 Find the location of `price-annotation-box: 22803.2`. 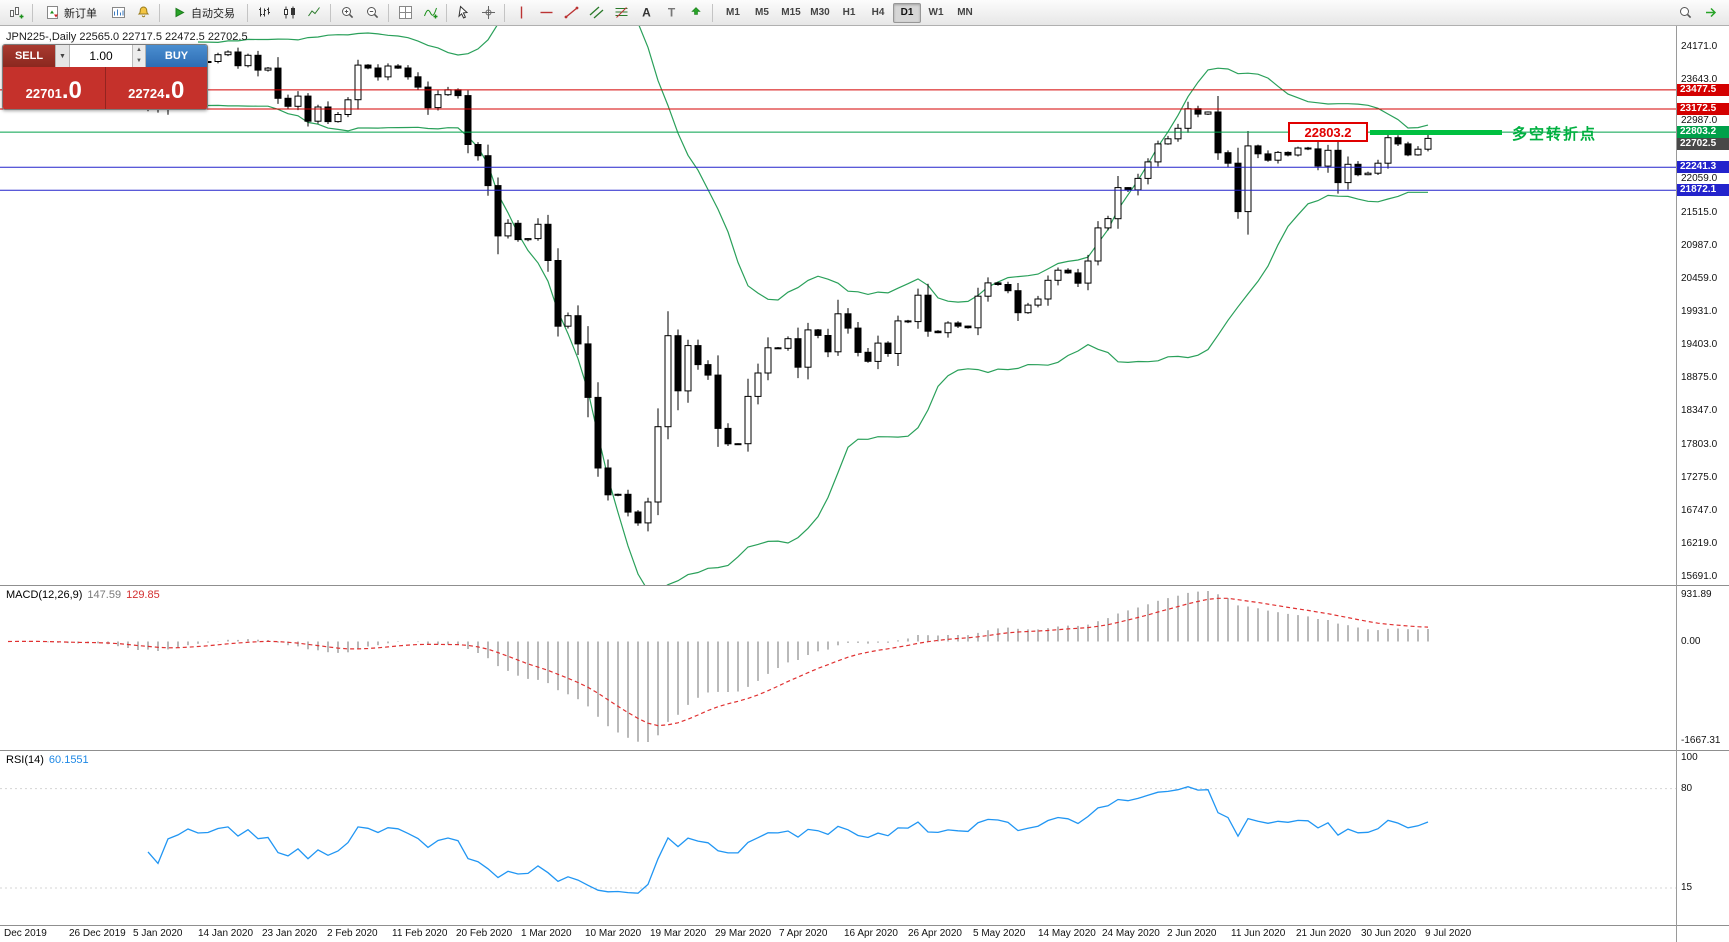

price-annotation-box: 22803.2 is located at coordinates (1328, 132).